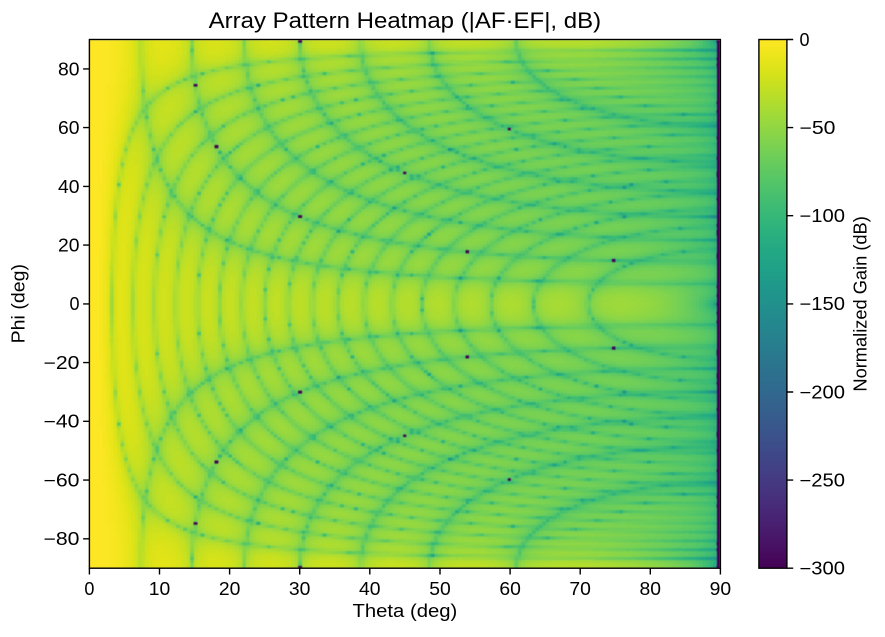 This screenshot has width=885, height=637. What do you see at coordinates (823, 481) in the screenshot?
I see `svg-text: −250` at bounding box center [823, 481].